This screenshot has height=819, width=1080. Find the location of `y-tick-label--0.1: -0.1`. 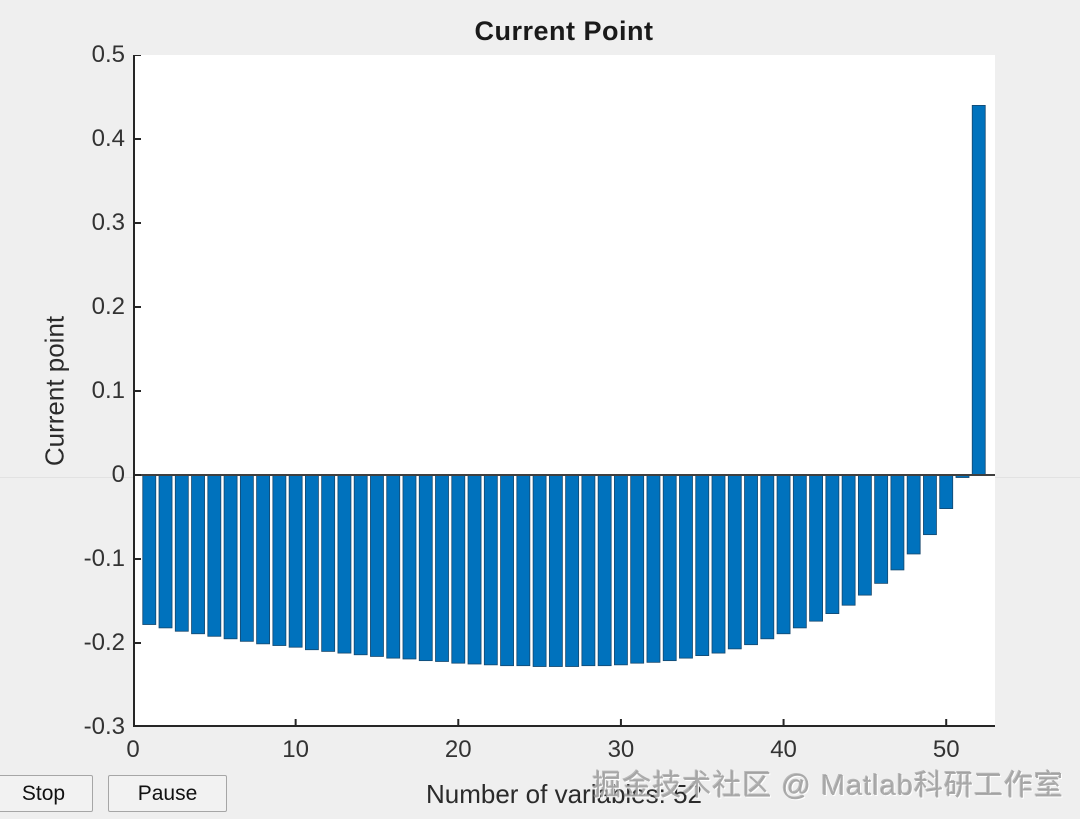

y-tick-label--0.1: -0.1 is located at coordinates (104, 558).